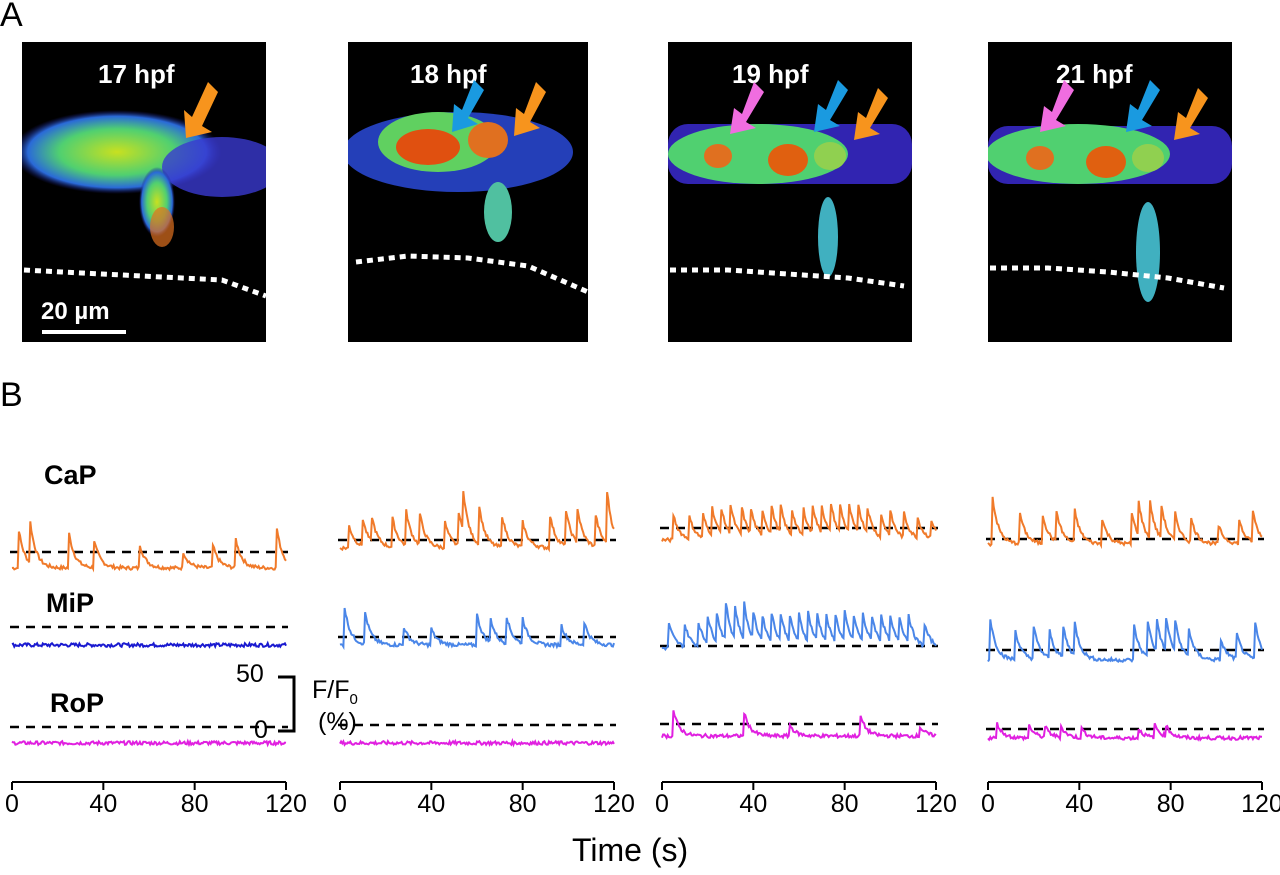 Image resolution: width=1280 pixels, height=875 pixels. I want to click on series-label-rop: RoP, so click(77, 703).